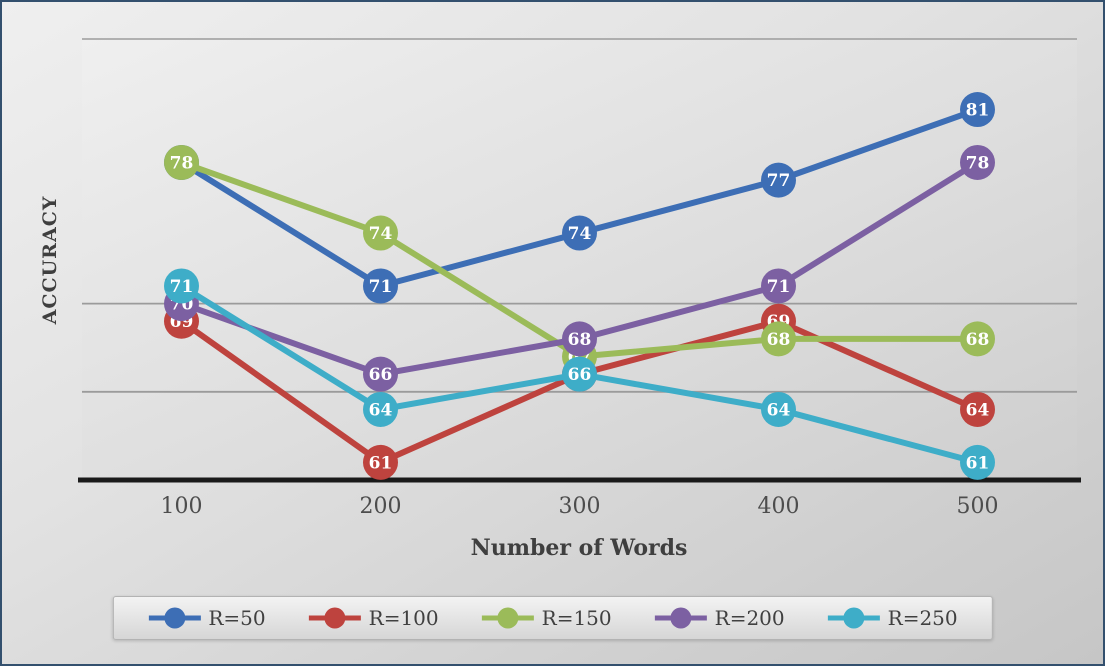 This screenshot has height=666, width=1105. I want to click on legend-item-r250: R=250, so click(892, 618).